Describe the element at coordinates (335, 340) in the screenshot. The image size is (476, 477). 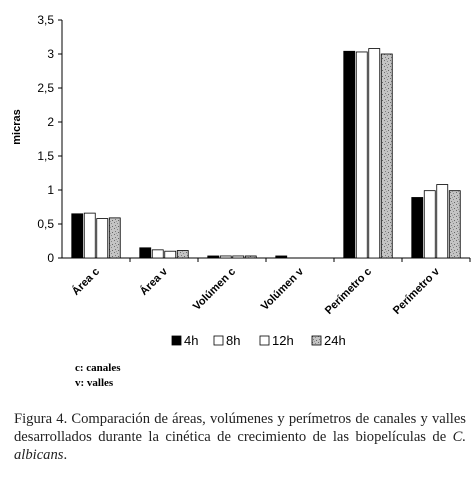
I see `legend-label: 24h` at that location.